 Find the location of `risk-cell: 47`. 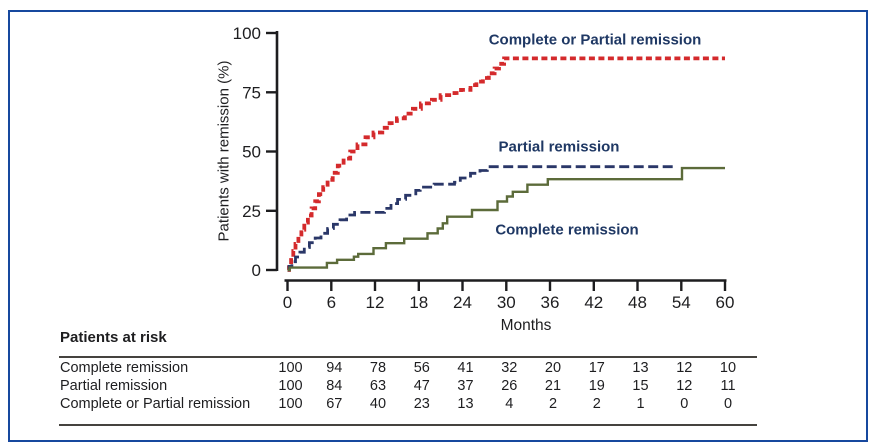

risk-cell: 47 is located at coordinates (421, 386).